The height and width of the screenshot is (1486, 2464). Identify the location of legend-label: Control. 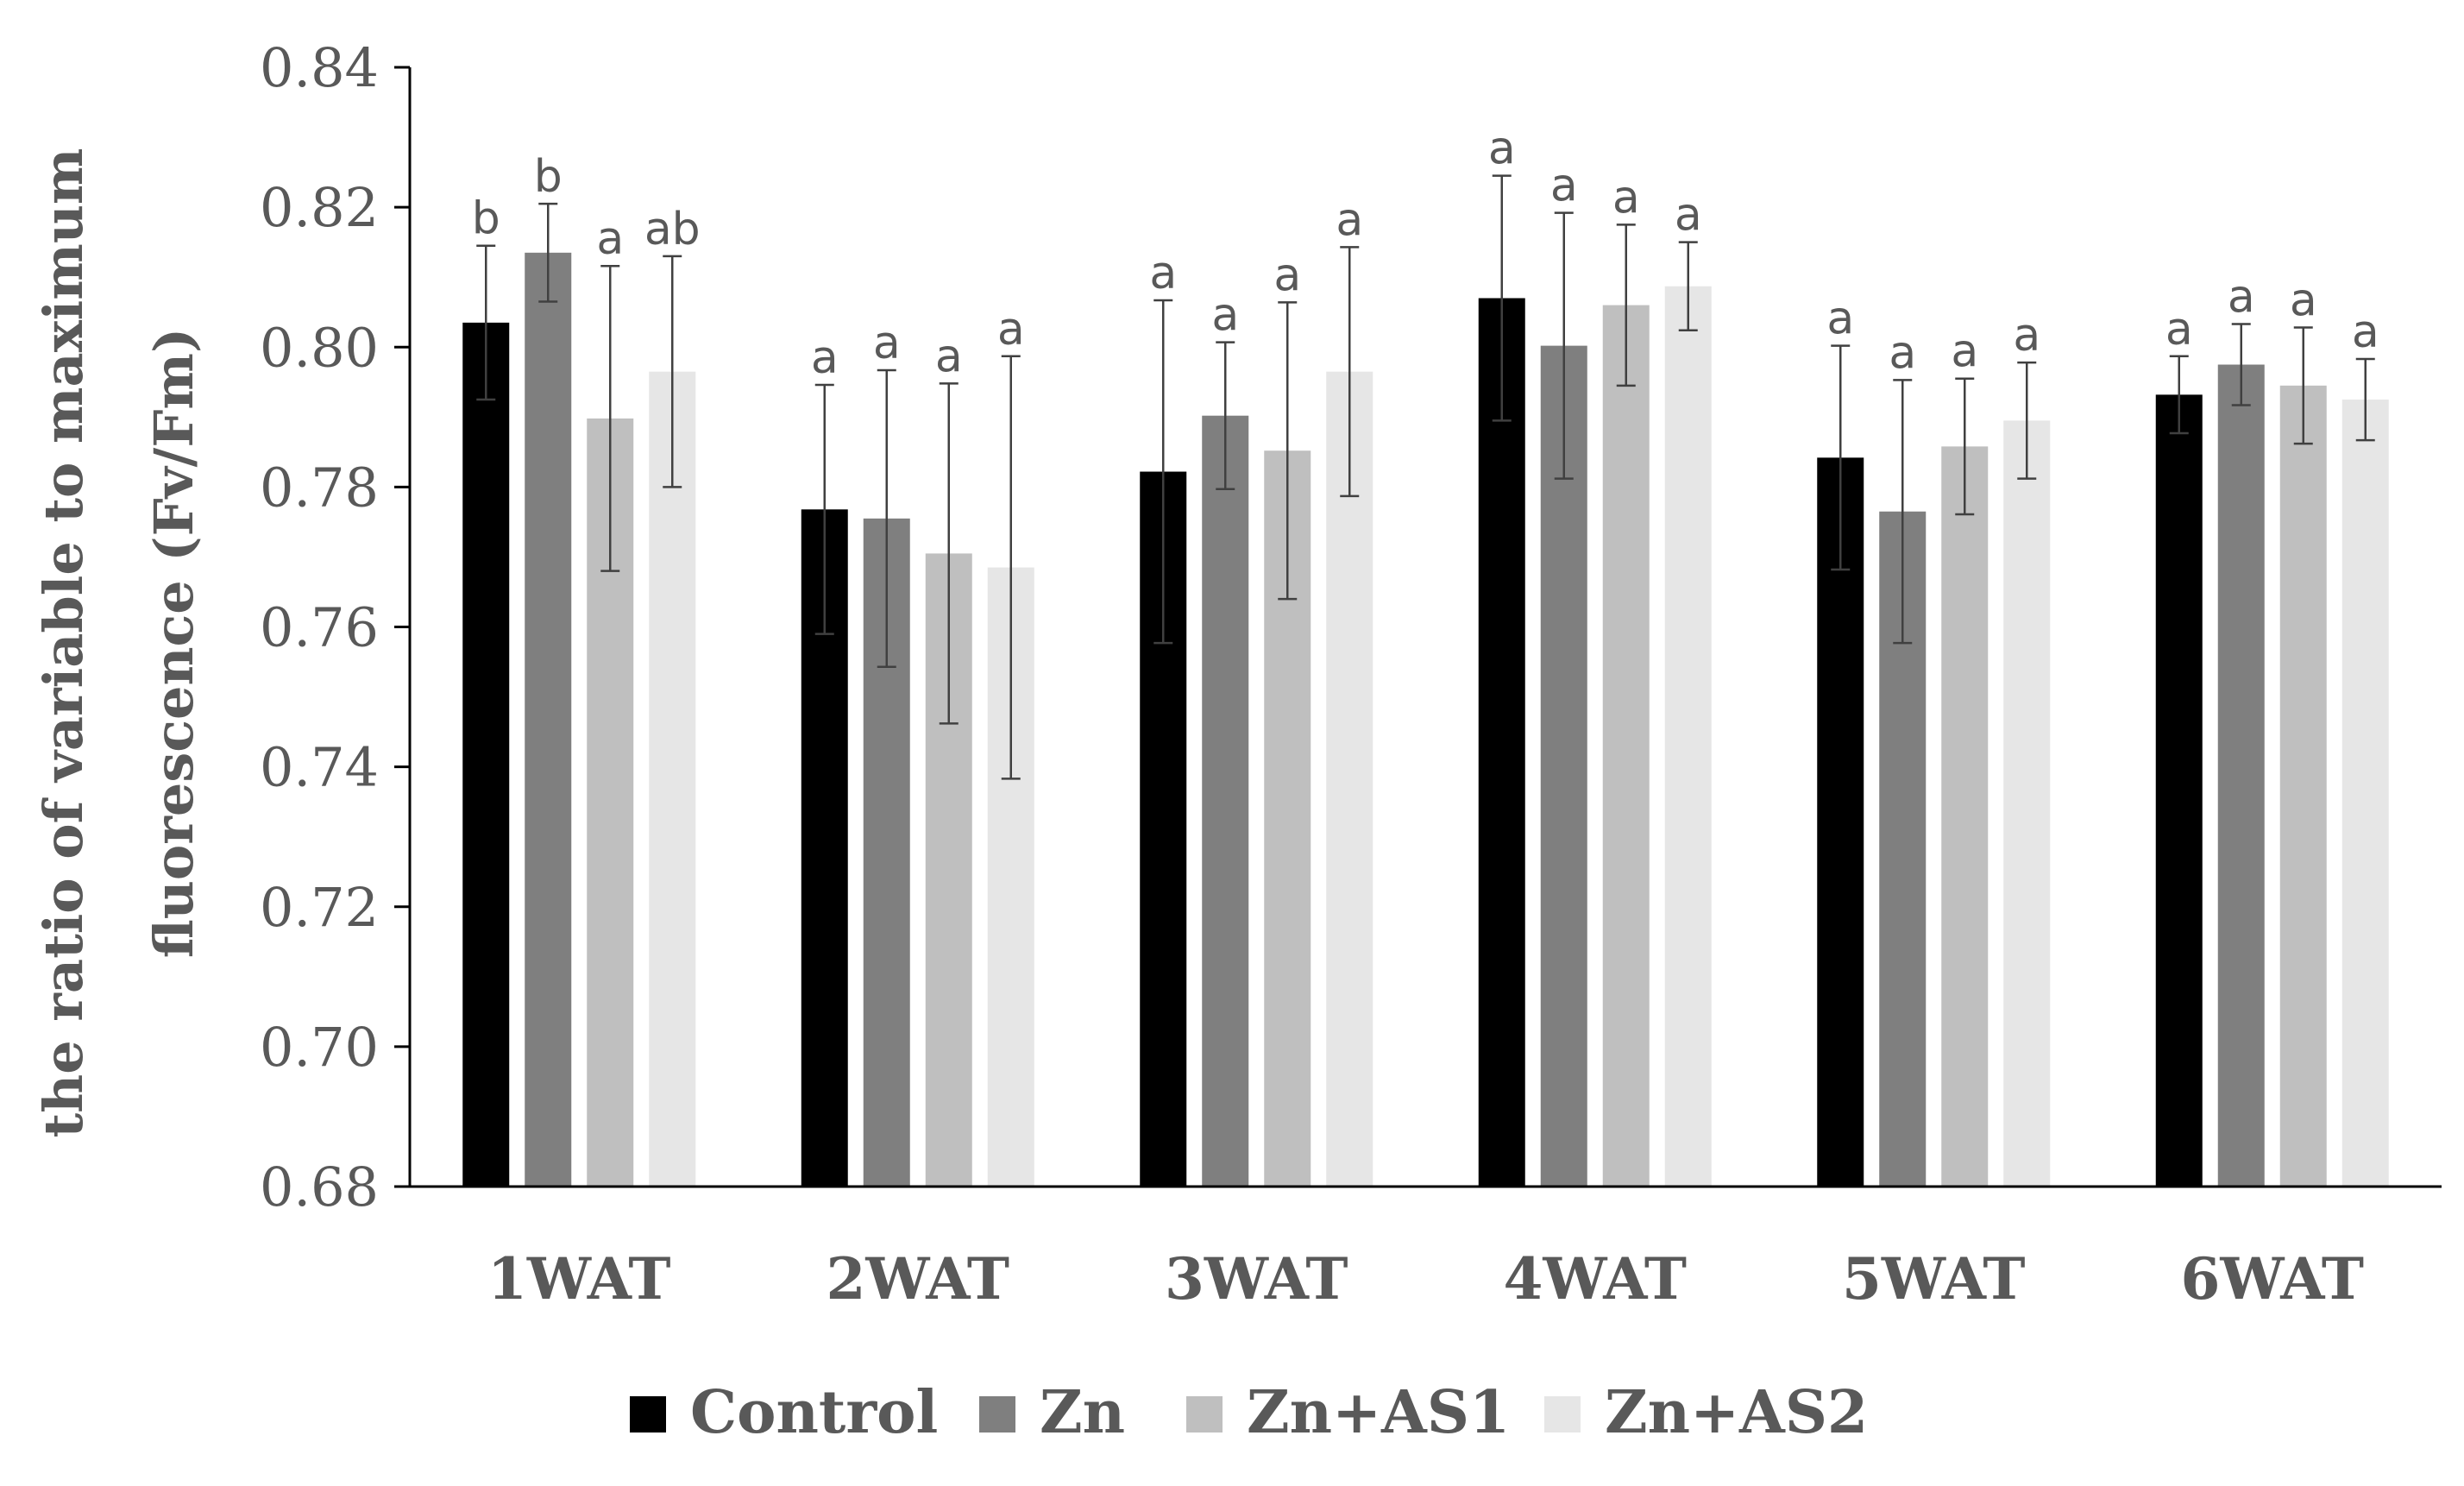
(814, 1412).